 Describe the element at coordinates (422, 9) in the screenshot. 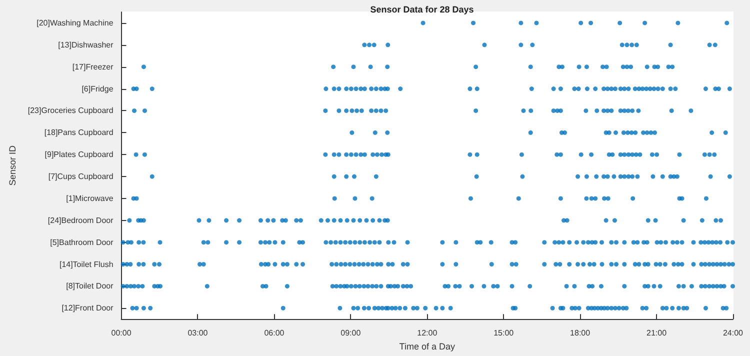

I see `chart-title: Sensor Data for 28 Days` at that location.